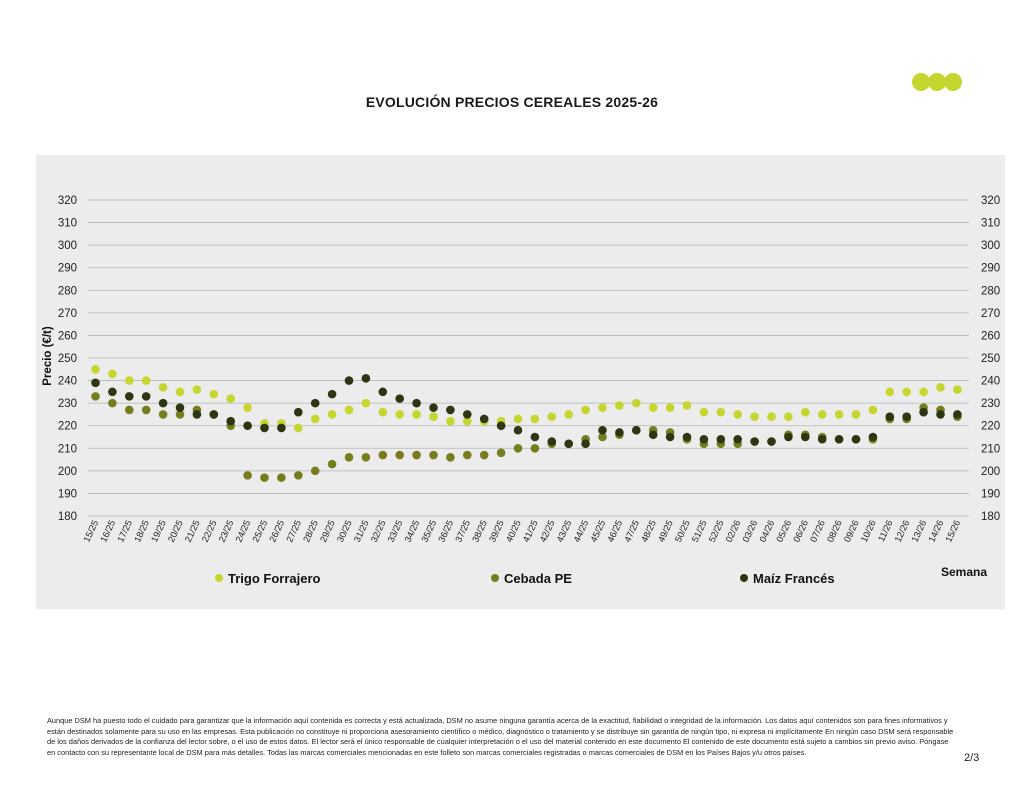 The image size is (1024, 791). I want to click on y-tick-label: 220, so click(67, 427).